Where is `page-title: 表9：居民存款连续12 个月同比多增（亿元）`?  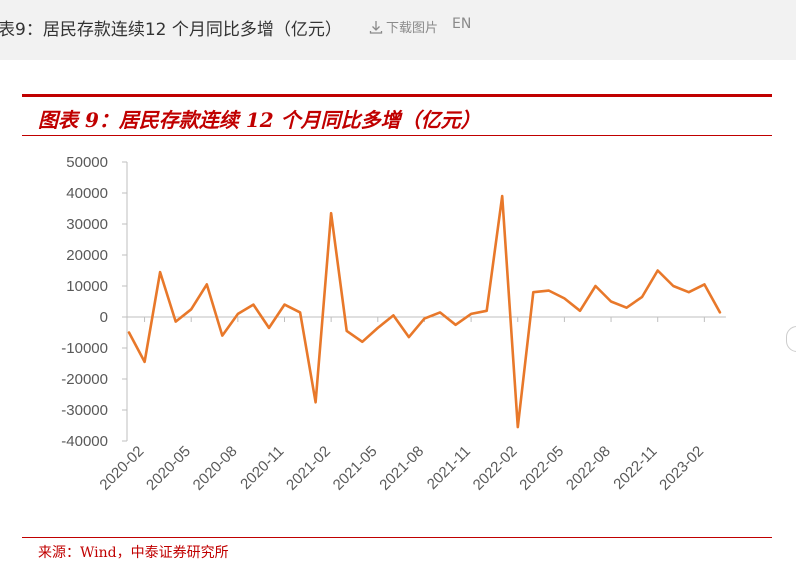 page-title: 表9：居民存款连续12 个月同比多增（亿元） is located at coordinates (171, 30).